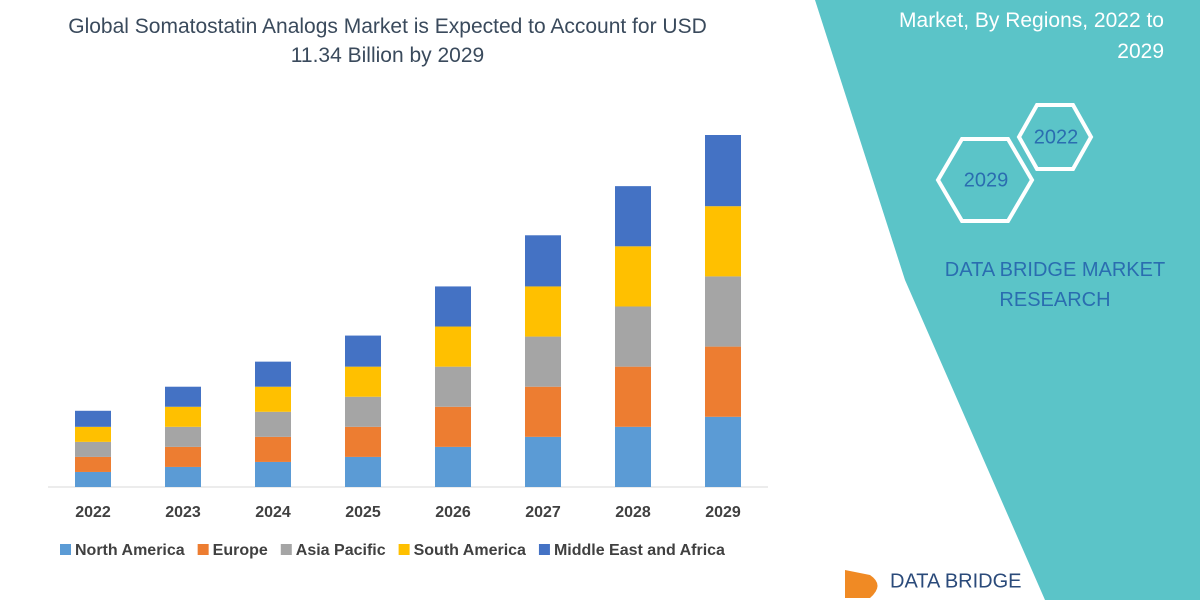 This screenshot has height=600, width=1200. What do you see at coordinates (633, 512) in the screenshot?
I see `x-tick-label: 2028` at bounding box center [633, 512].